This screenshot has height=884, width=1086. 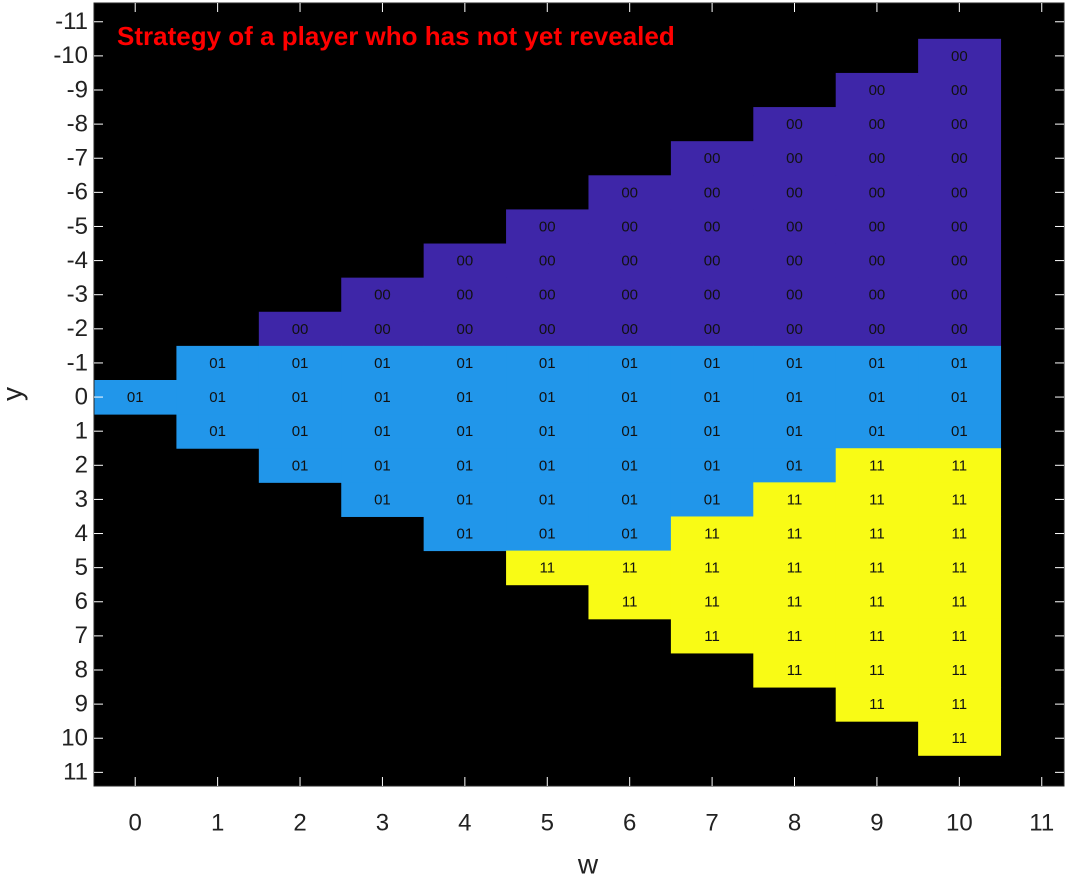 What do you see at coordinates (81, 601) in the screenshot?
I see `y-tick-label: 6` at bounding box center [81, 601].